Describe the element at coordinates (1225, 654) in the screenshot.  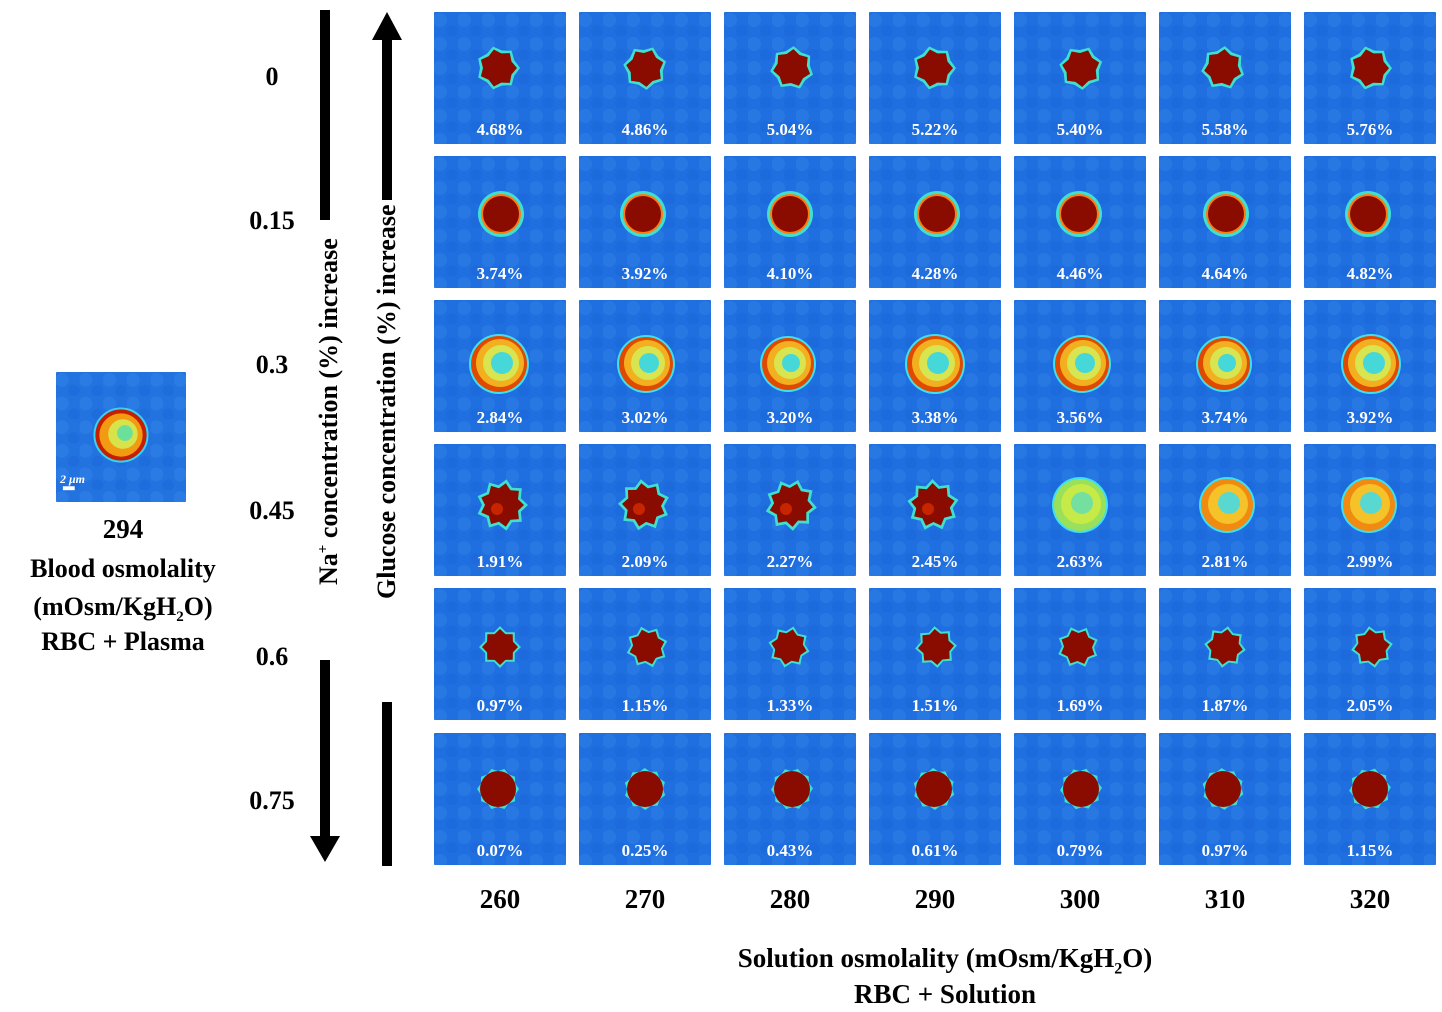
I see `rbc-panel: 1.87%` at that location.